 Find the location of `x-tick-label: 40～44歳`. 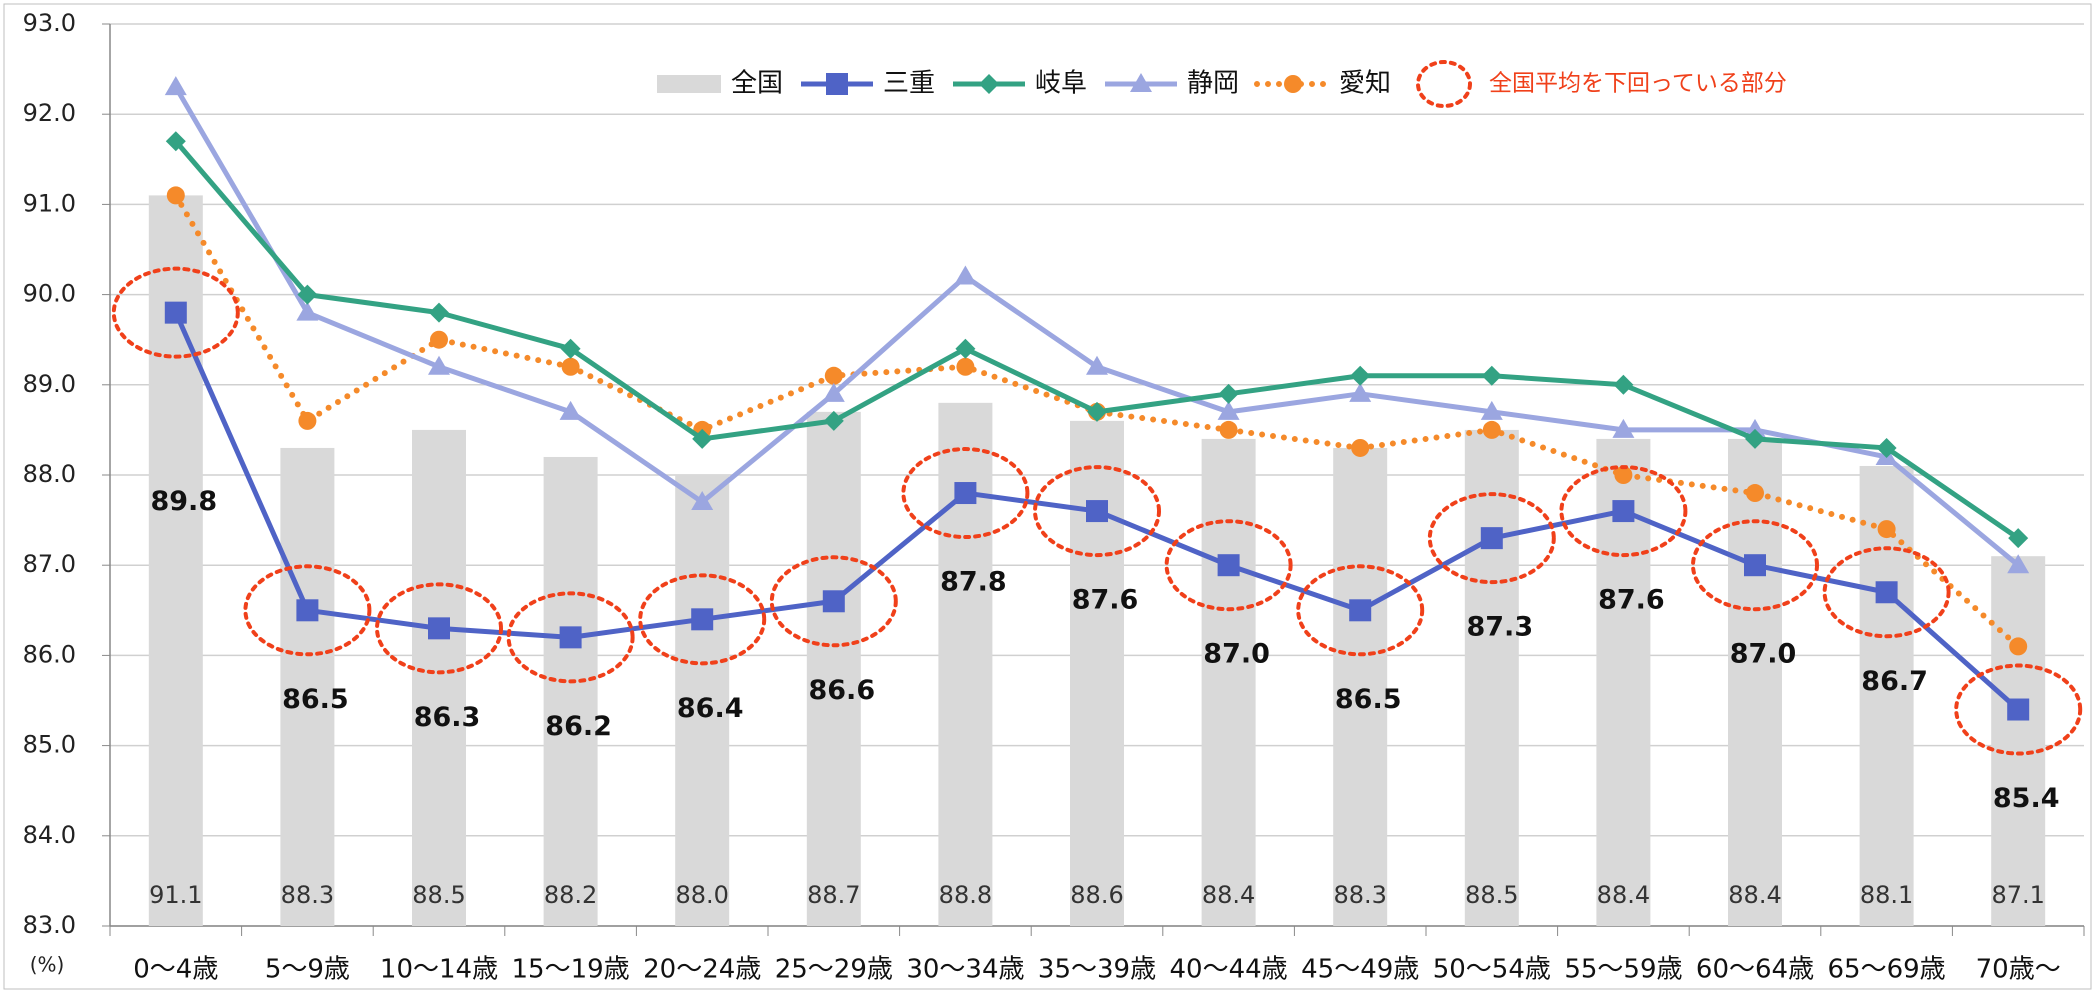

x-tick-label: 40～44歳 is located at coordinates (1229, 970).